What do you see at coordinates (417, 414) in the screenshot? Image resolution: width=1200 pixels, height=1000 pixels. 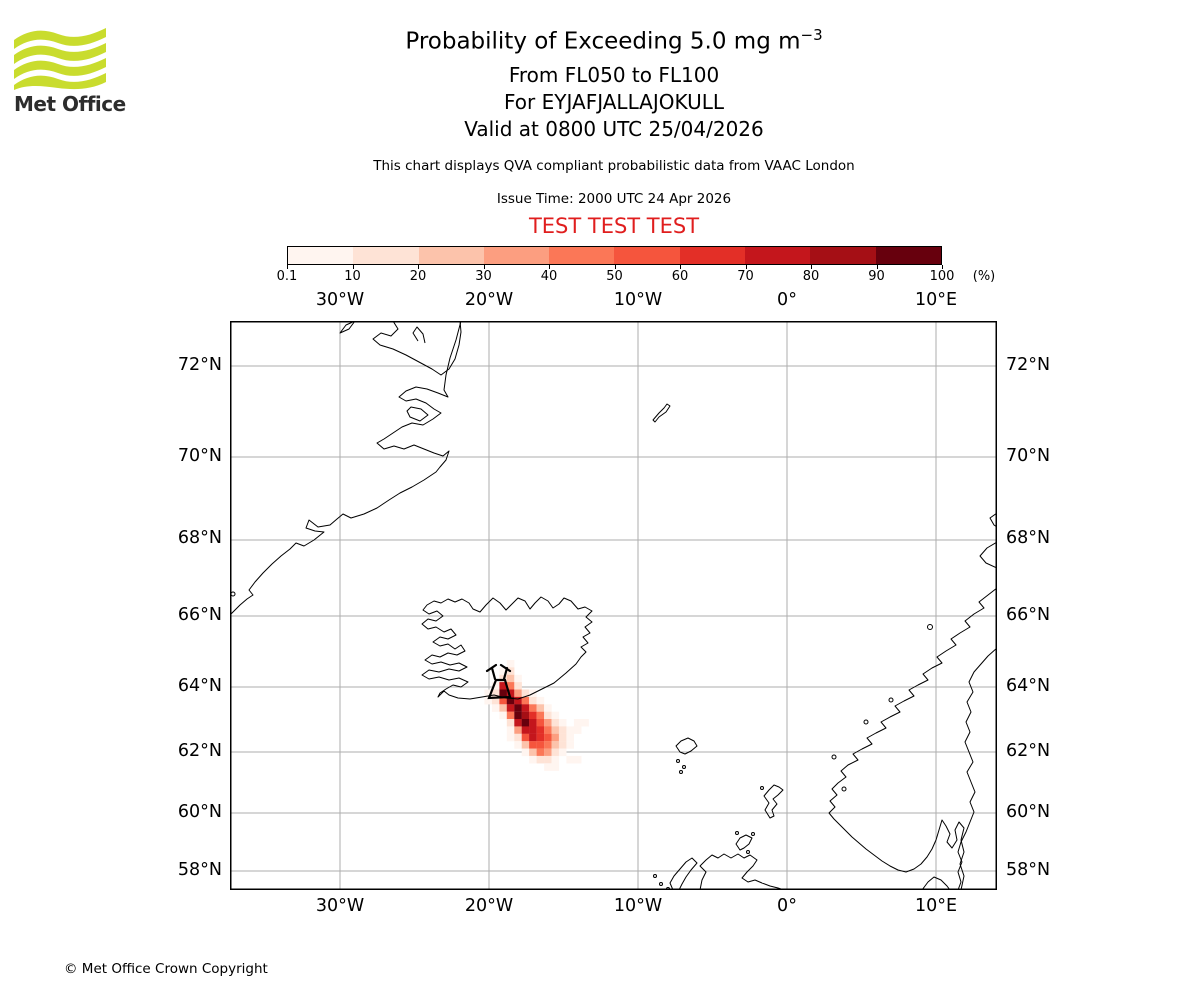 I see `coastline-scoresby-island` at bounding box center [417, 414].